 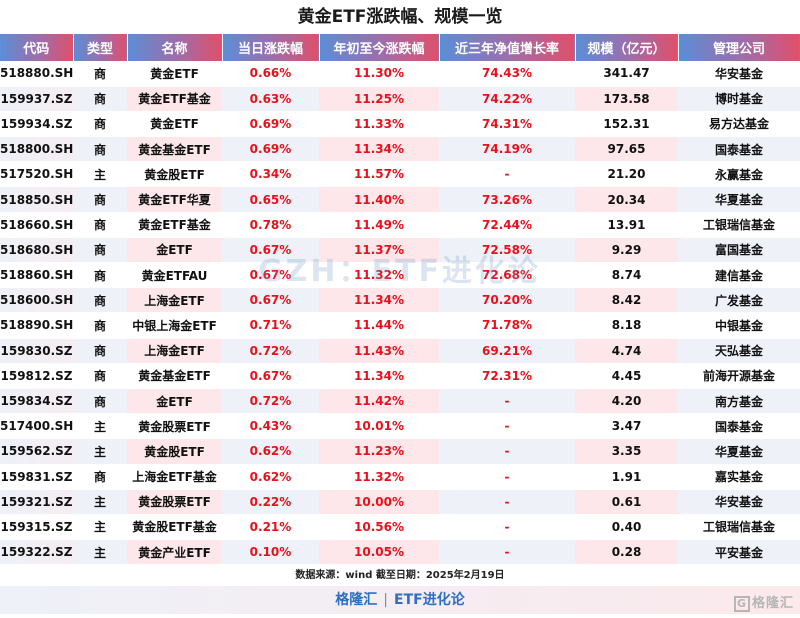 I want to click on row-daily-change: 0.78%, so click(x=270, y=225).